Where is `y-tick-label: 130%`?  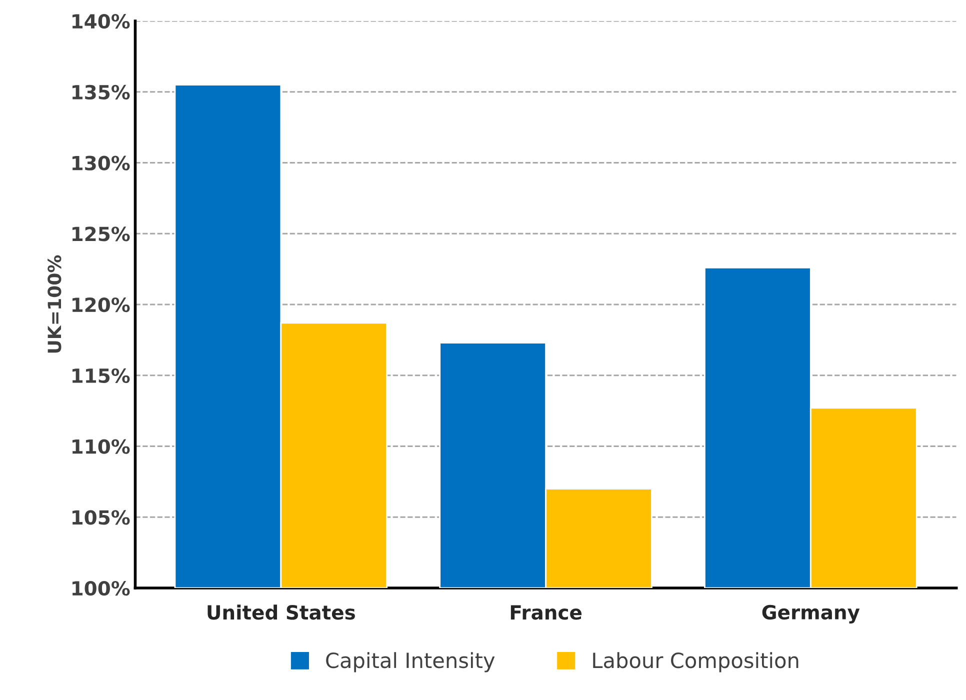
y-tick-label: 130% is located at coordinates (101, 163).